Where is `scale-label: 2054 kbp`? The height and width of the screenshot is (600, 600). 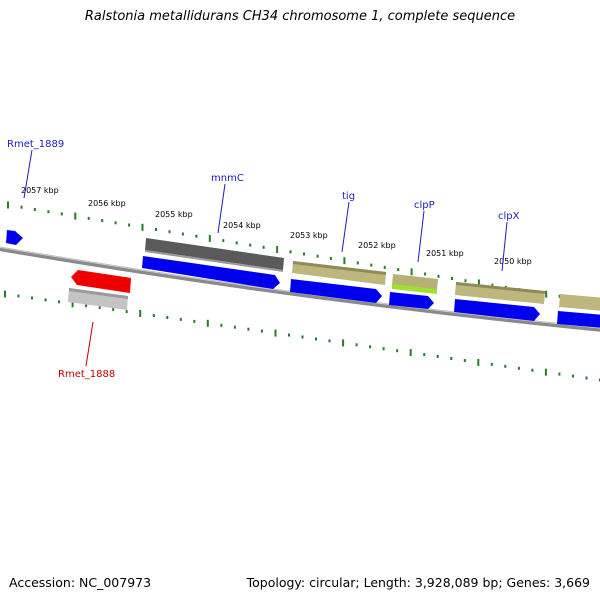 scale-label: 2054 kbp is located at coordinates (242, 225).